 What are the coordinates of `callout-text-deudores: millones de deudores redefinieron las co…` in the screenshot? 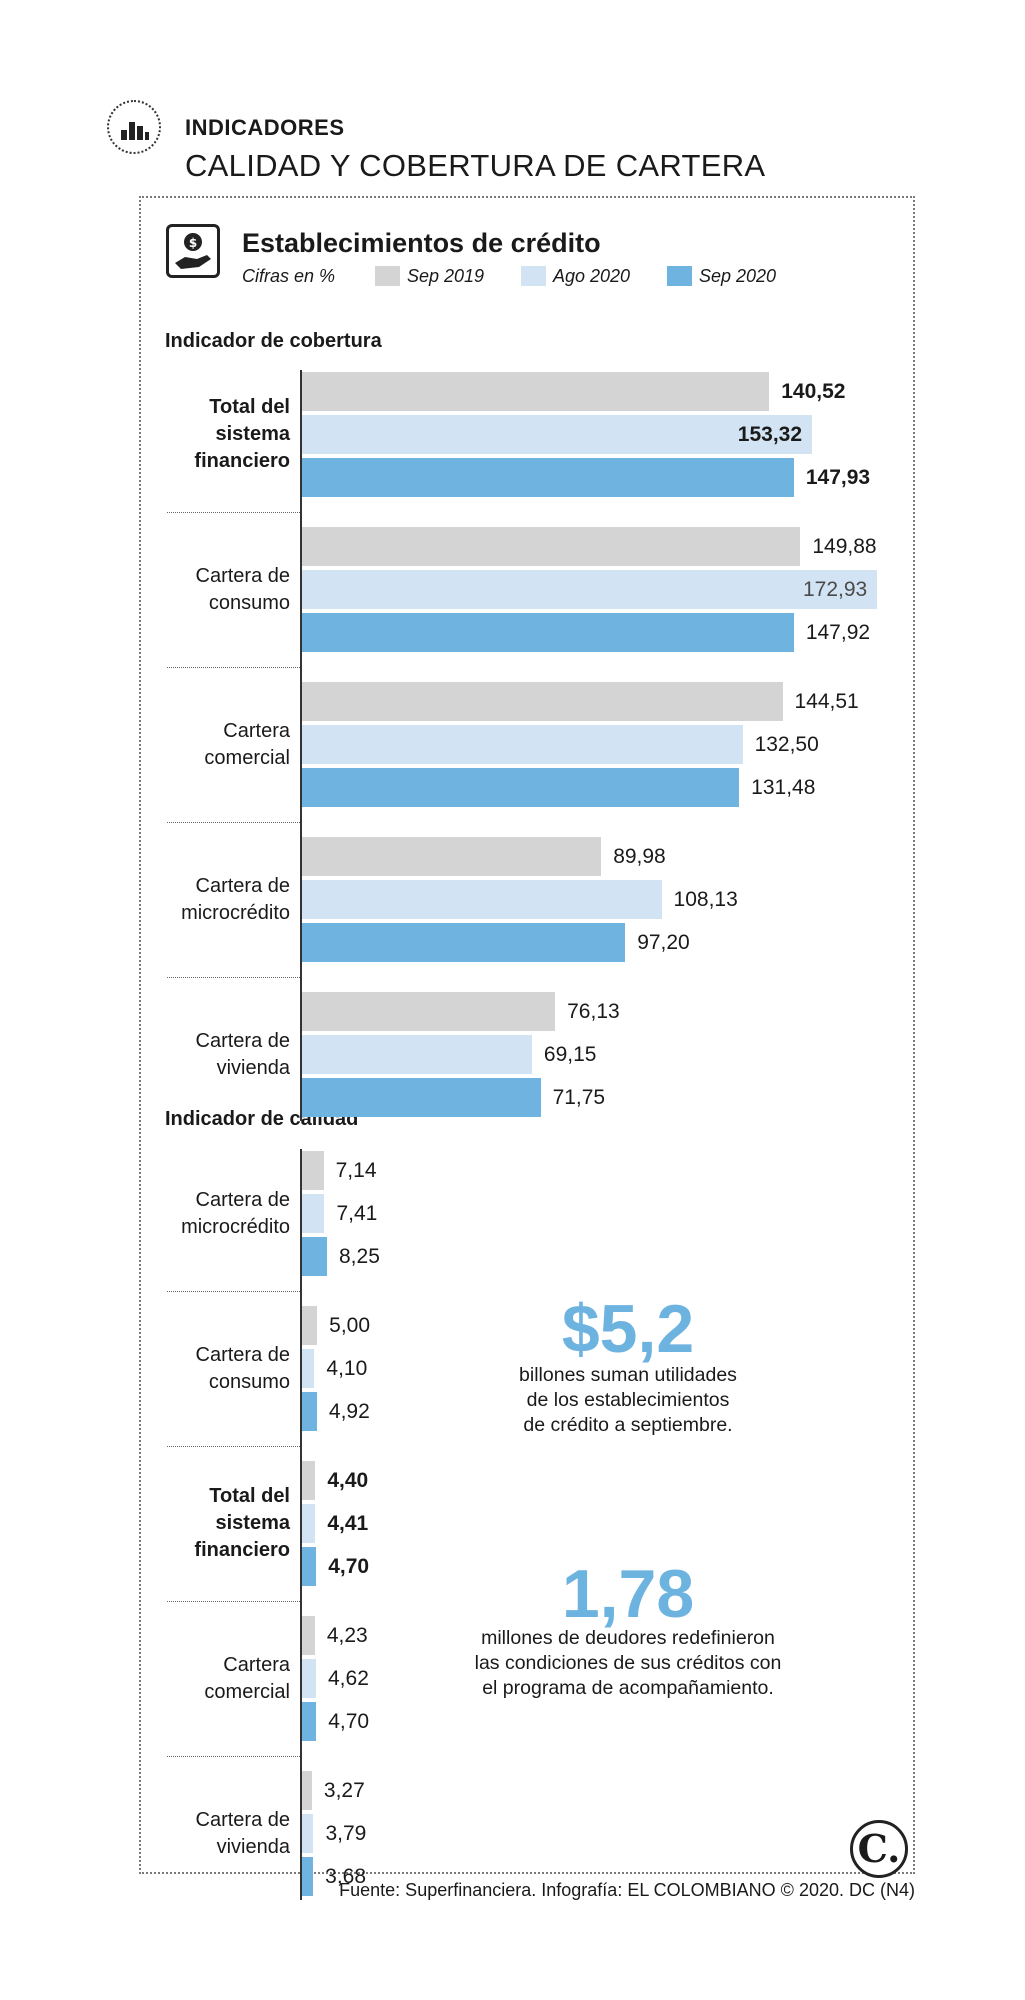 It's located at (628, 1663).